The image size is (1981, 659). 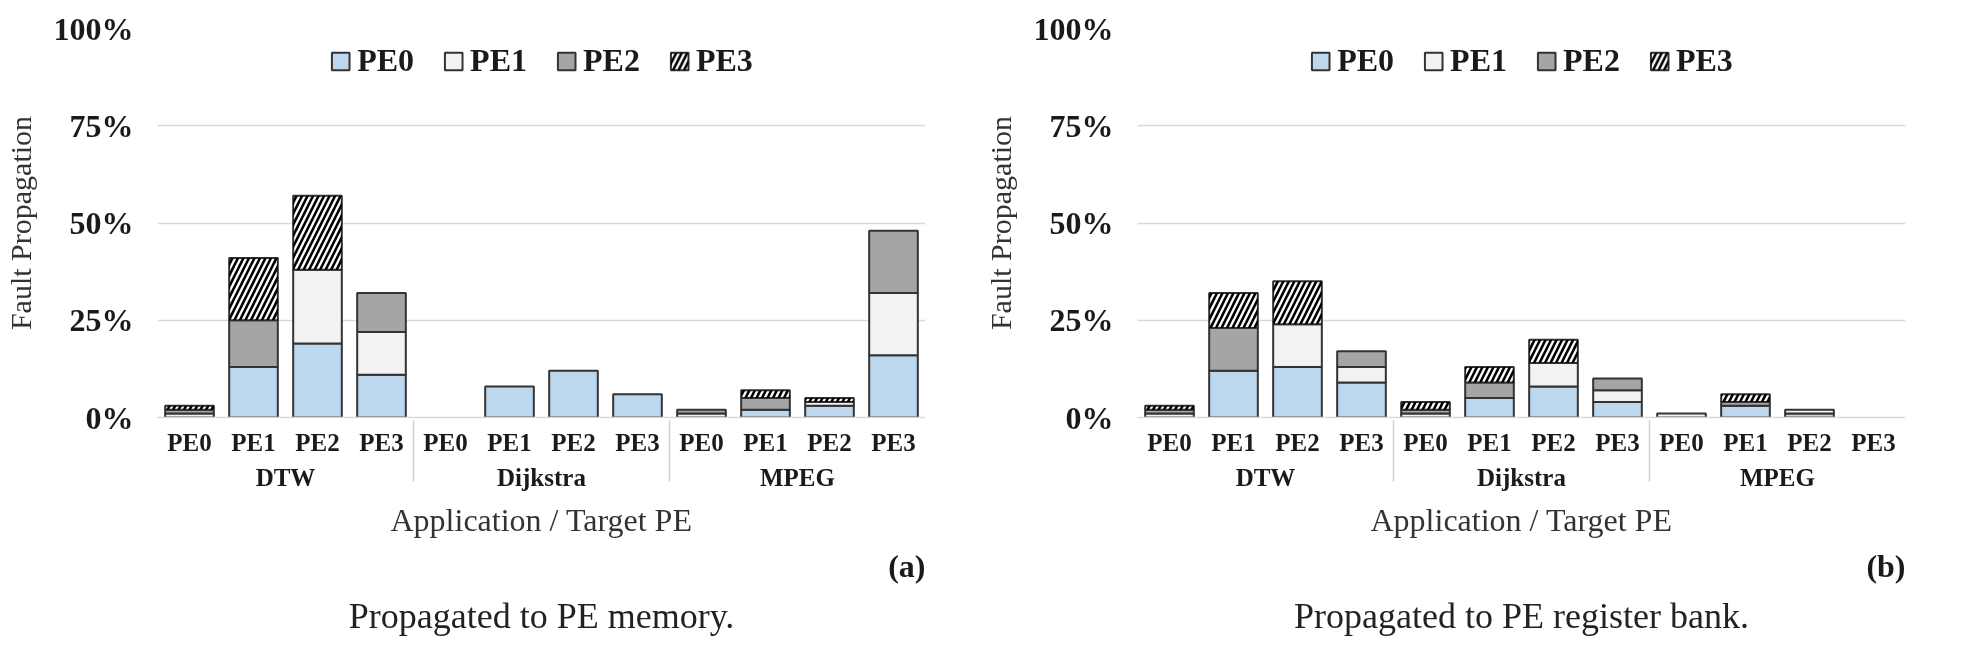 What do you see at coordinates (1886, 565) in the screenshot?
I see `text: (b)` at bounding box center [1886, 565].